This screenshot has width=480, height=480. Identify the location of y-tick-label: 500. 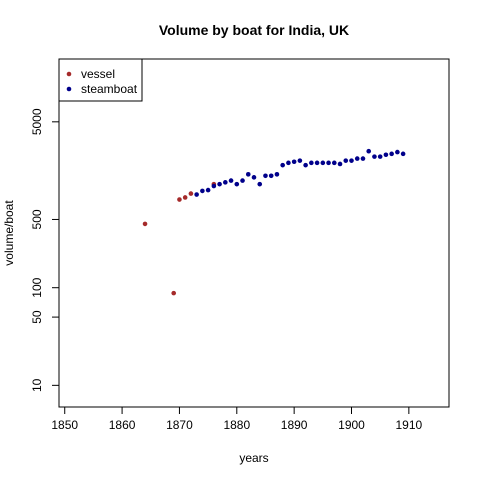
(37, 219).